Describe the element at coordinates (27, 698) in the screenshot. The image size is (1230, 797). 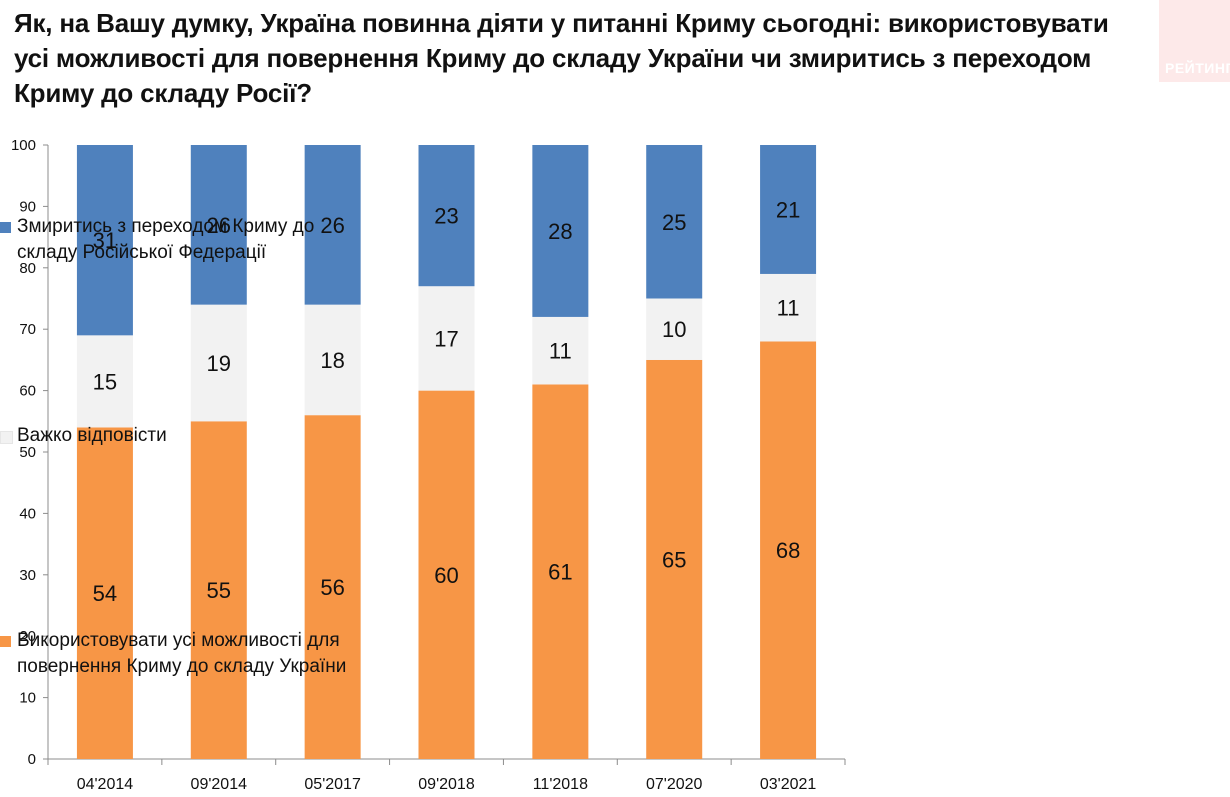
I see `y-tick-label: 10` at that location.